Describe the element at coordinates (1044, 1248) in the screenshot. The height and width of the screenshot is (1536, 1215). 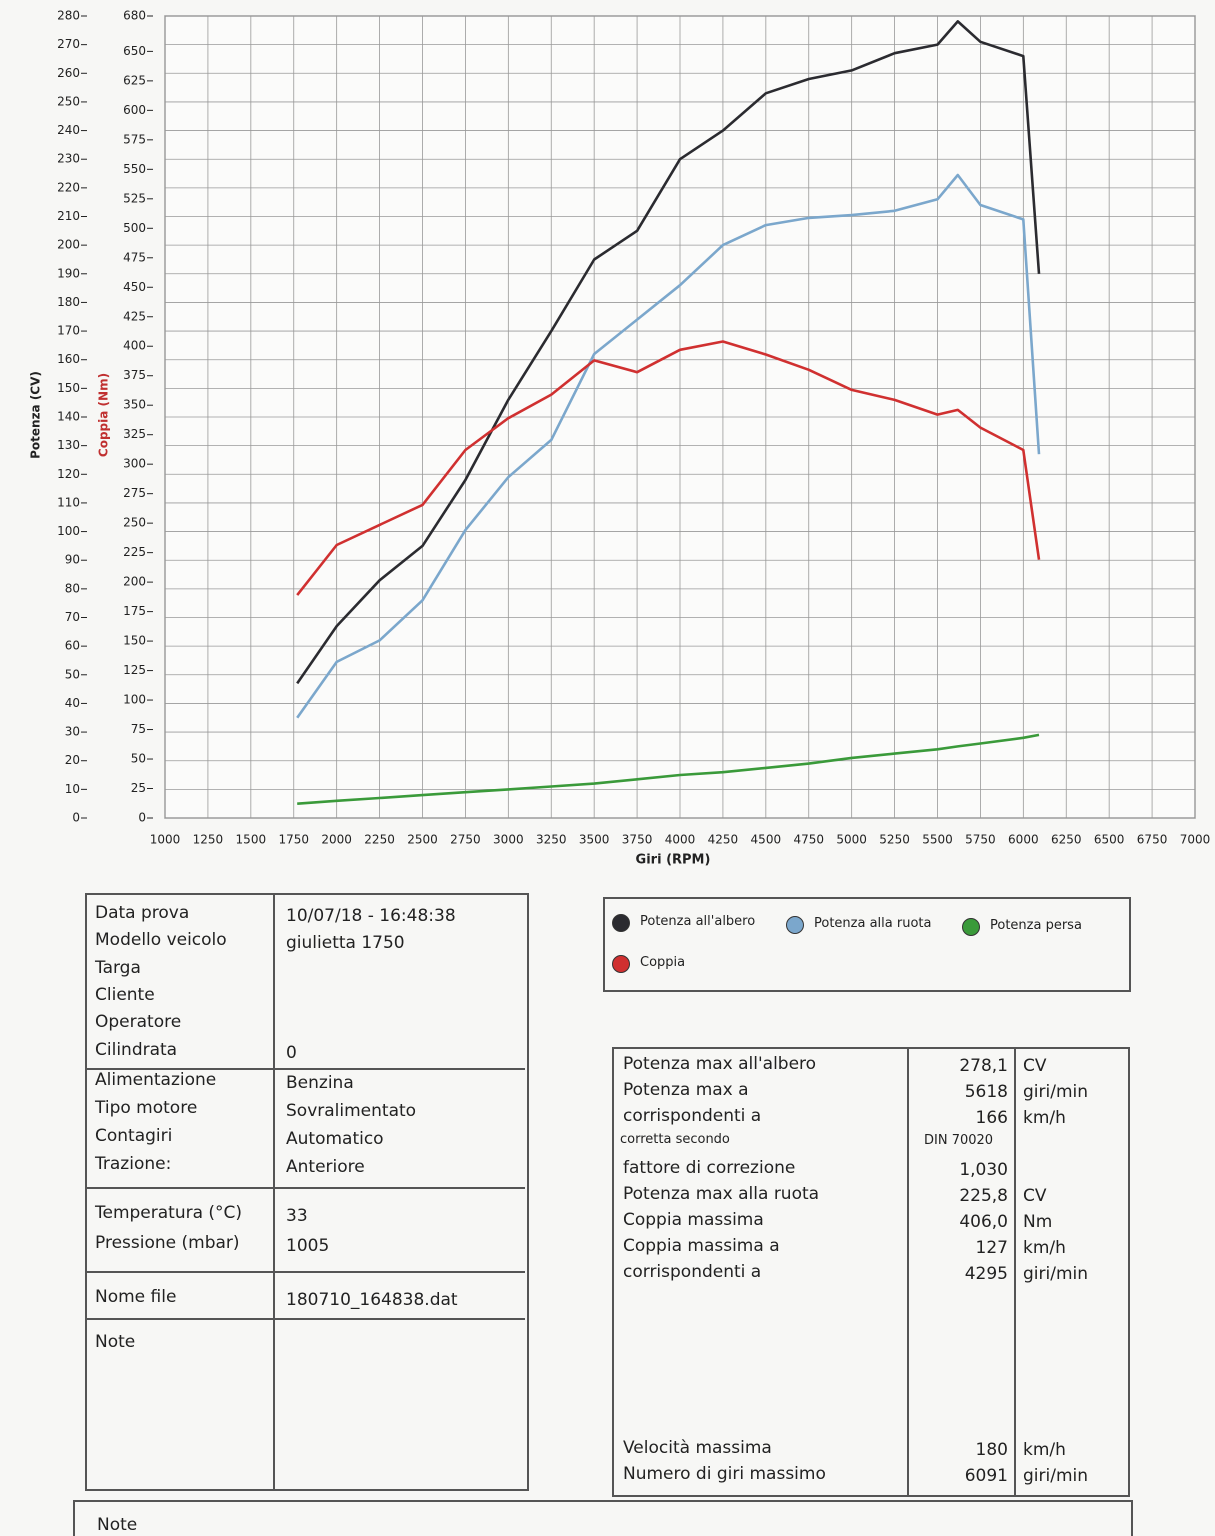
I see `result-unit: km/h` at that location.